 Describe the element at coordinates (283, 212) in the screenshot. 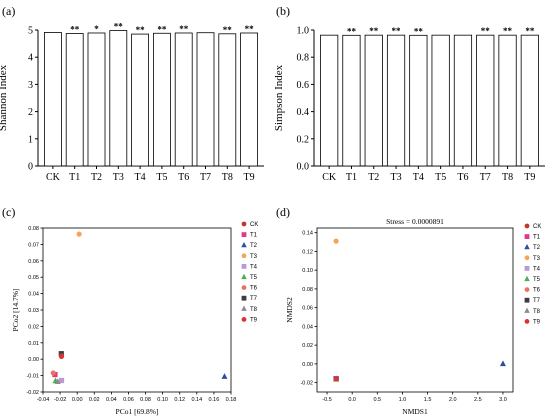

I see `panel-label-d: (d)` at that location.